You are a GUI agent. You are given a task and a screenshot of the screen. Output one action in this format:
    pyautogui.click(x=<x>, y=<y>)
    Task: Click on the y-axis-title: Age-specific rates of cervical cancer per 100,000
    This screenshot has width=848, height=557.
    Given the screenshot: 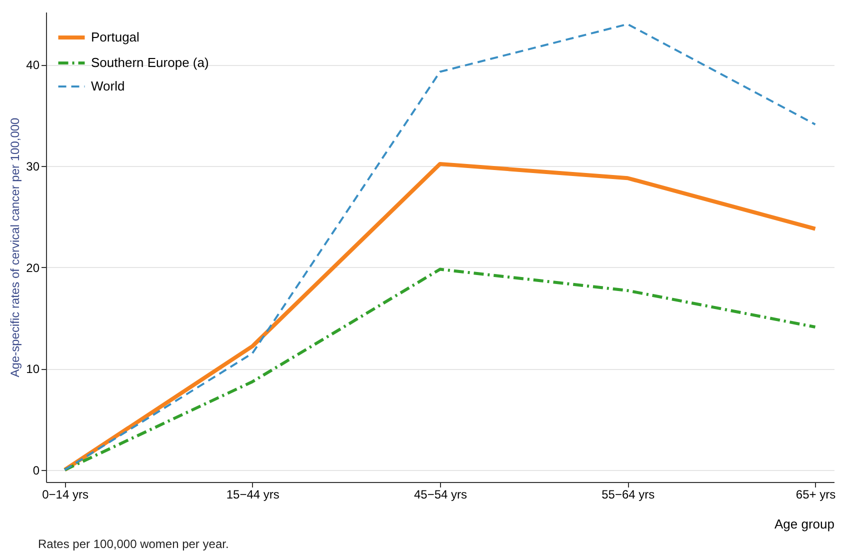 What is the action you would take?
    pyautogui.click(x=15, y=247)
    